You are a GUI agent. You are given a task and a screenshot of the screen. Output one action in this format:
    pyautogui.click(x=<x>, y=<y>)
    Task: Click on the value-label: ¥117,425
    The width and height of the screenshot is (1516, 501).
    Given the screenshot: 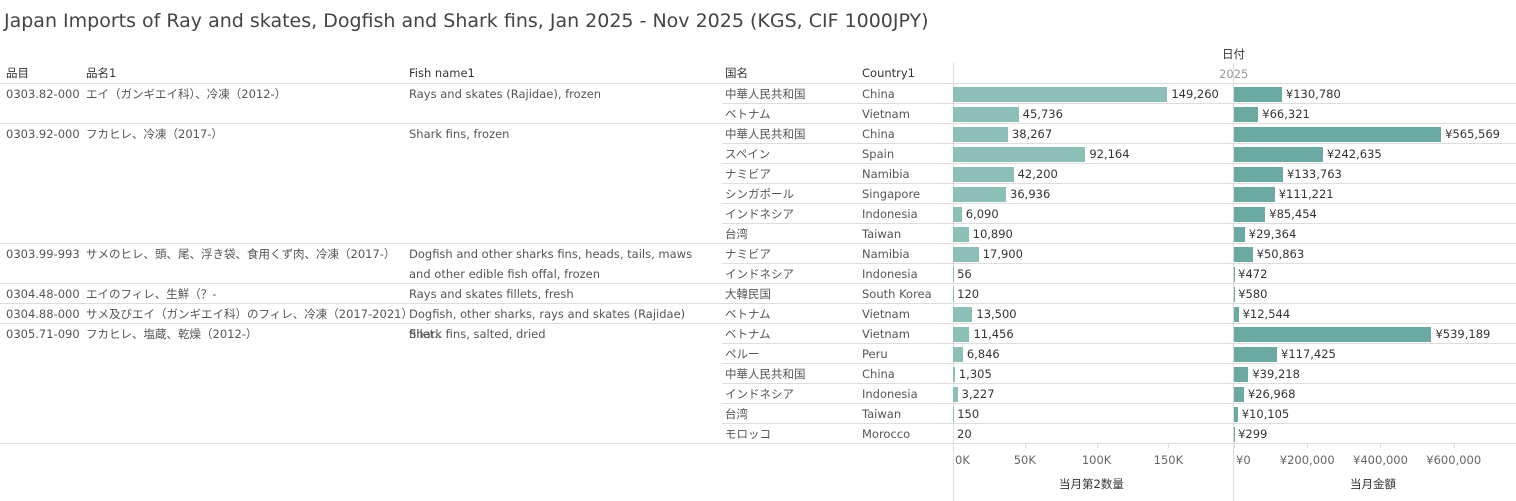 What is the action you would take?
    pyautogui.click(x=1308, y=354)
    